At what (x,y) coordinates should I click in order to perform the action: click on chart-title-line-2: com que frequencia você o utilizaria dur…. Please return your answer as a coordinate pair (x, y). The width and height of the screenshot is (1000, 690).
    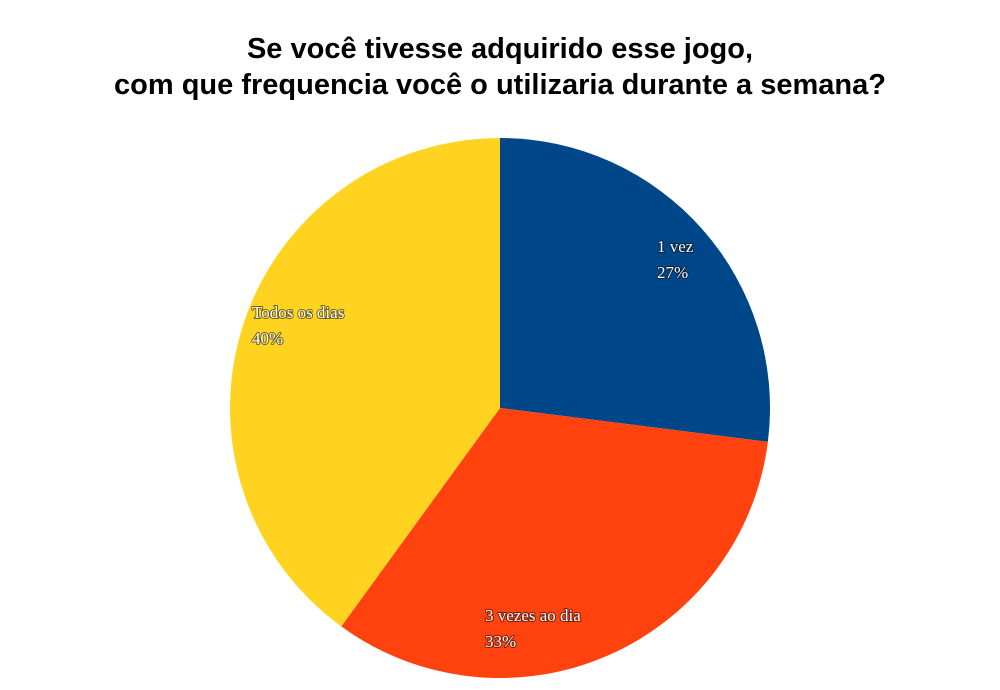
    Looking at the image, I should click on (500, 85).